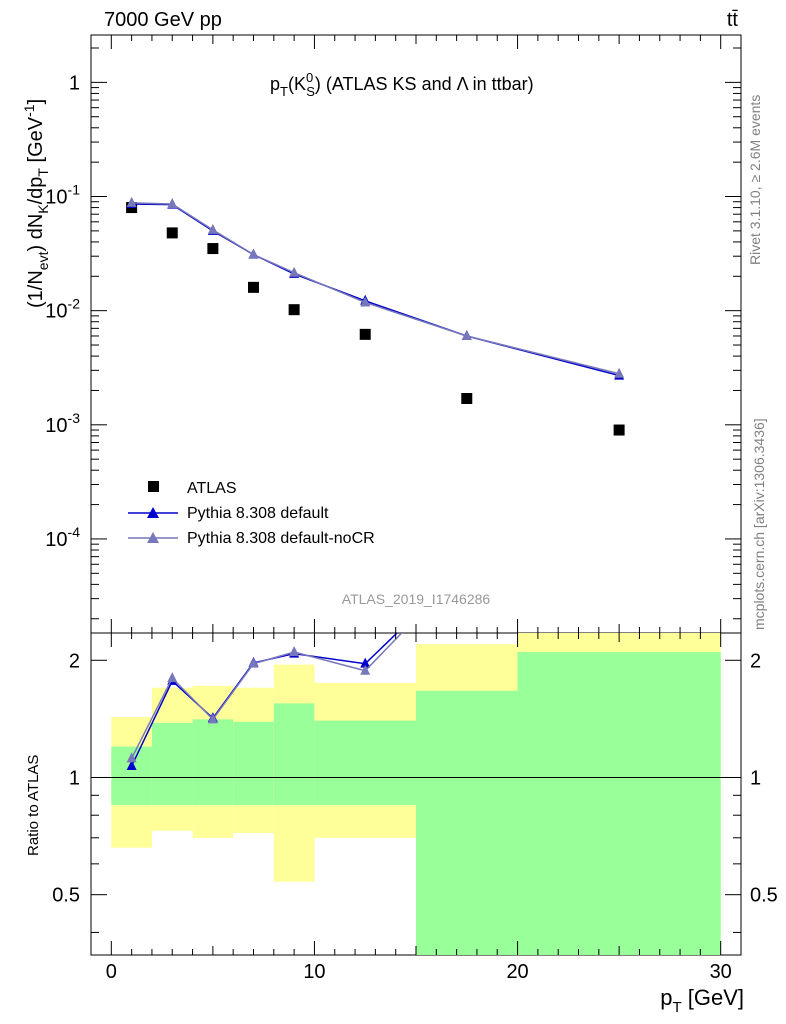 Image resolution: width=786 pixels, height=1024 pixels. What do you see at coordinates (258, 513) in the screenshot?
I see `legend-label-default: Pythia 8.308 default` at bounding box center [258, 513].